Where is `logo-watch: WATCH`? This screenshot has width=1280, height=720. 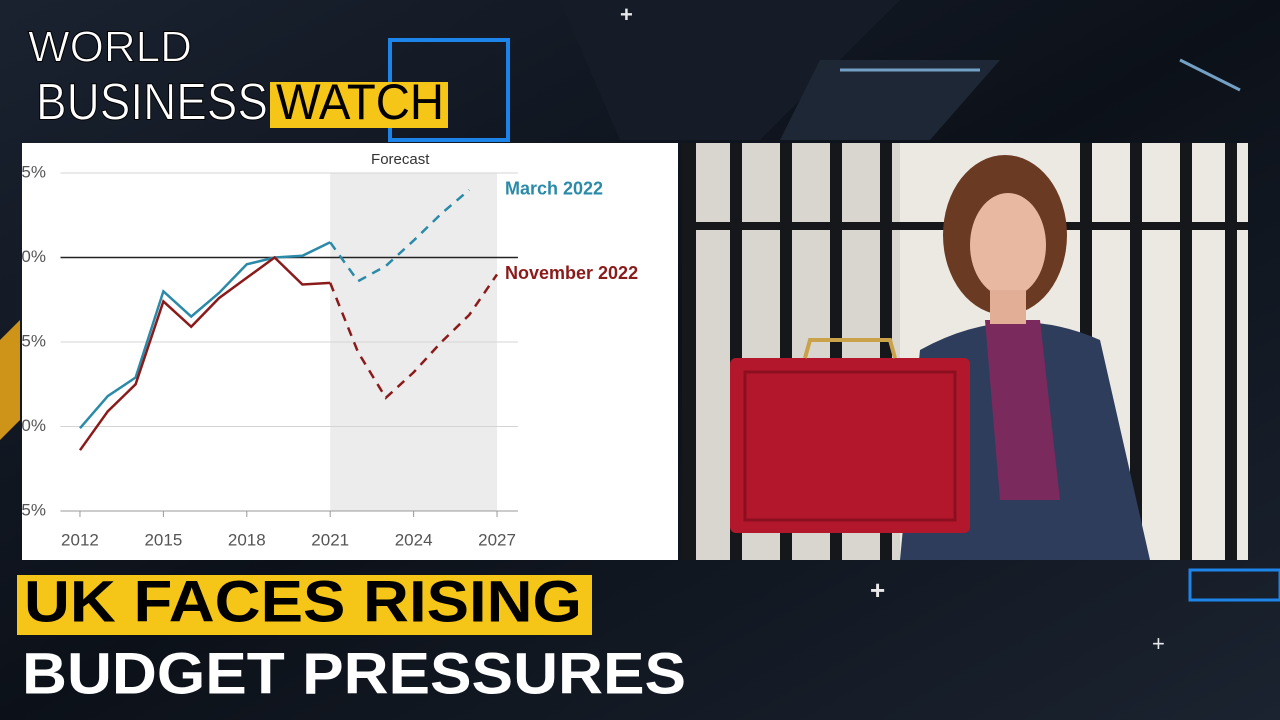
logo-watch: WATCH is located at coordinates (360, 102).